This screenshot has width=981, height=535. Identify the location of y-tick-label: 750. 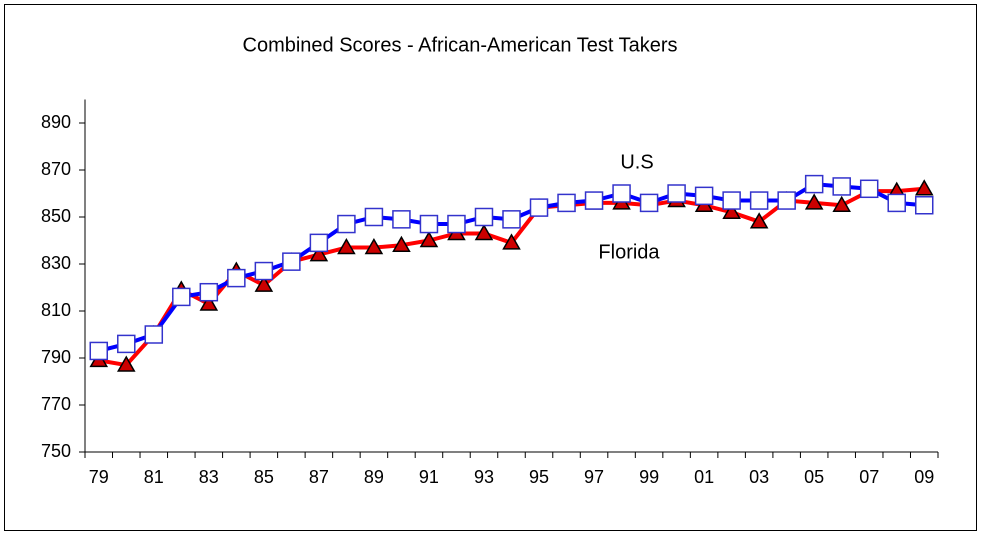
(56, 451).